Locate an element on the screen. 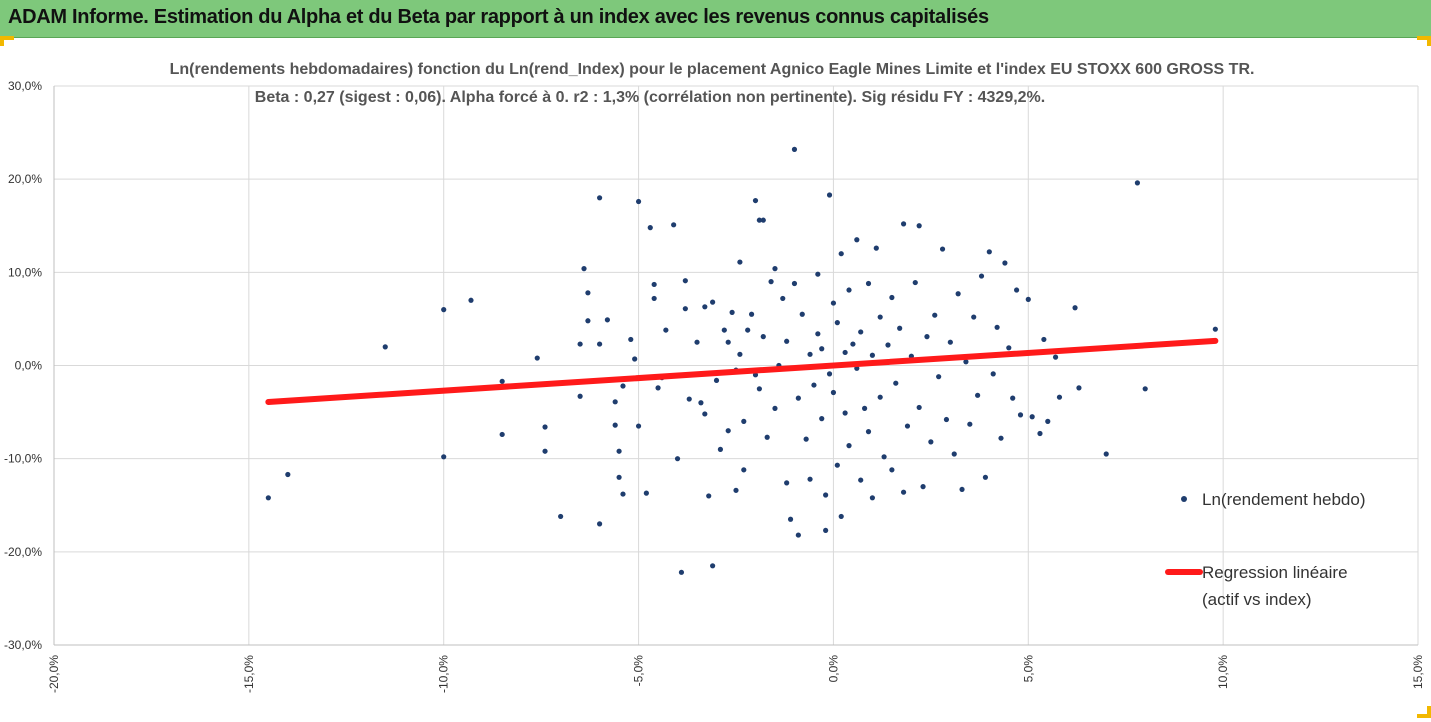  corner-marker-top-right is located at coordinates (1424, 38).